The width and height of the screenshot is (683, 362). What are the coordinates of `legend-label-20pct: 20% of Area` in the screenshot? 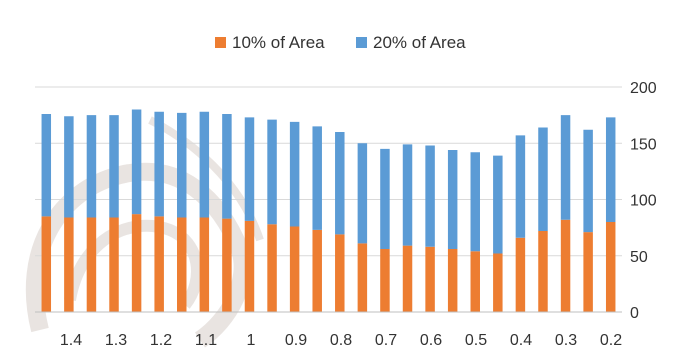 It's located at (419, 42).